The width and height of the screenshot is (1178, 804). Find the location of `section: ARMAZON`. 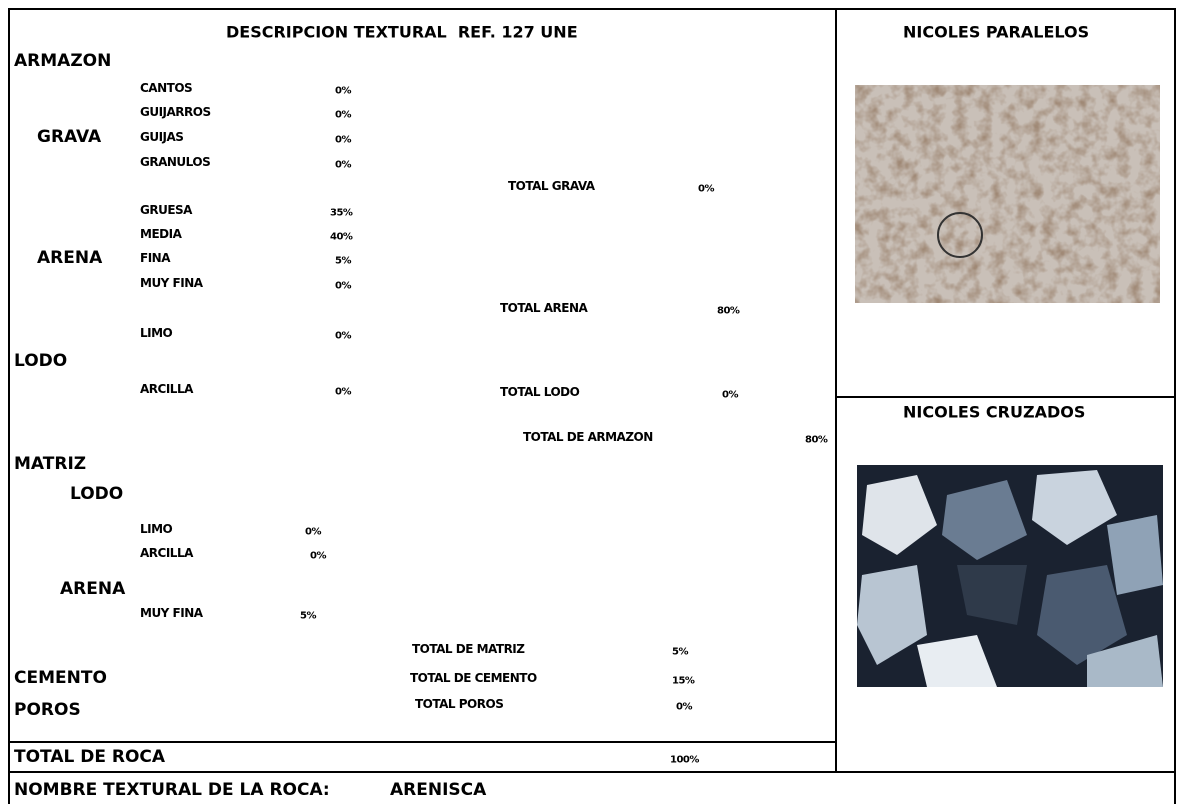

section: ARMAZON is located at coordinates (63, 61).